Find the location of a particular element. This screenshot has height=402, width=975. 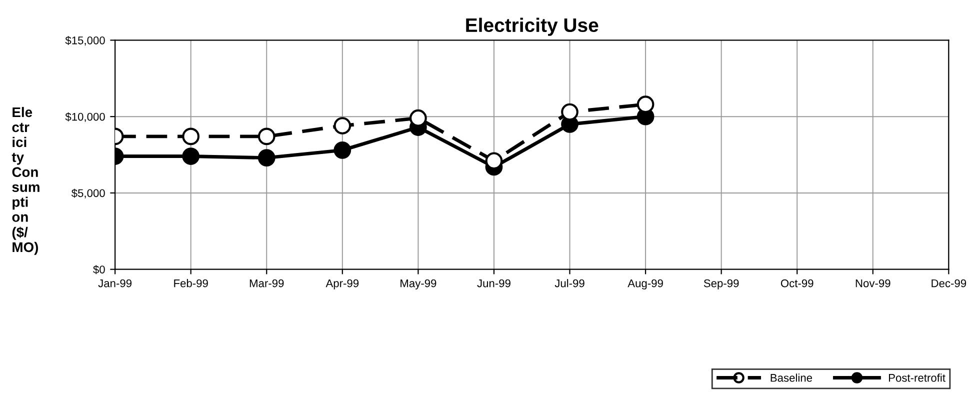

y-tick-label: $5,000 is located at coordinates (88, 193).